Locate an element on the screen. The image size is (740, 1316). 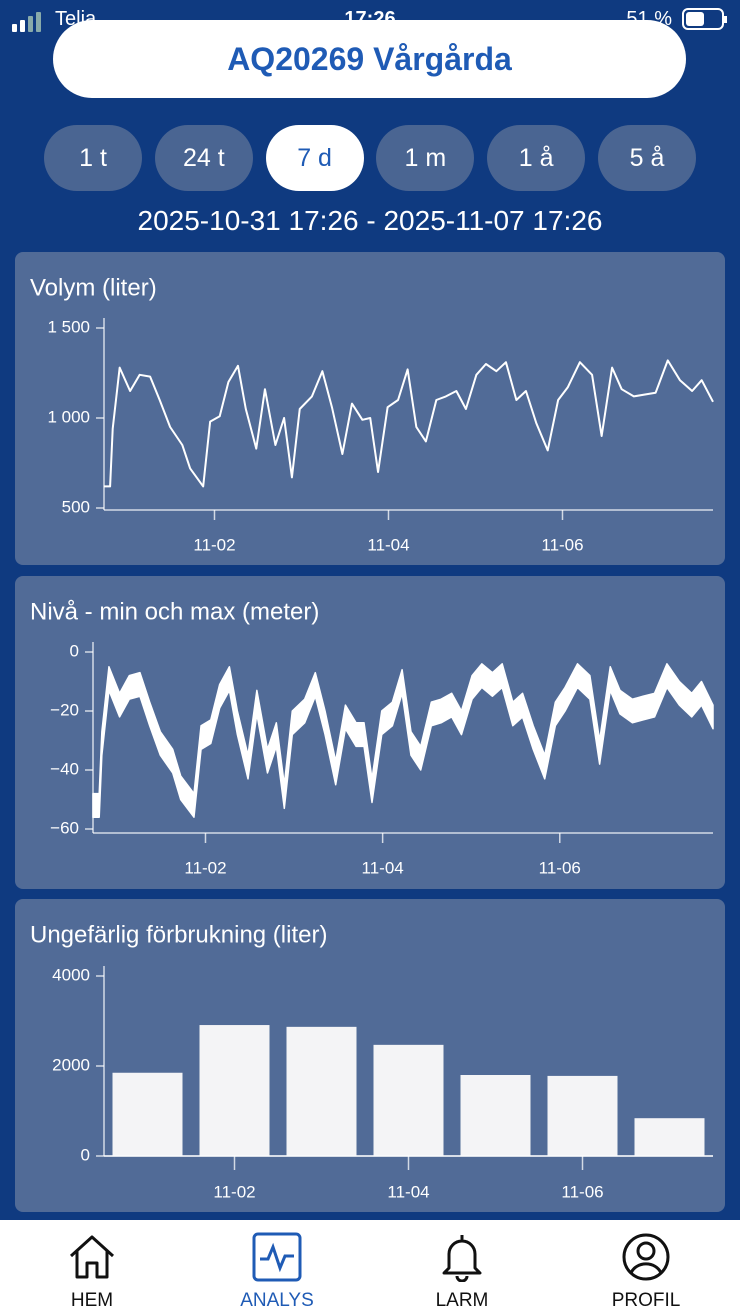
nav-home: HEM is located at coordinates (92, 1268).